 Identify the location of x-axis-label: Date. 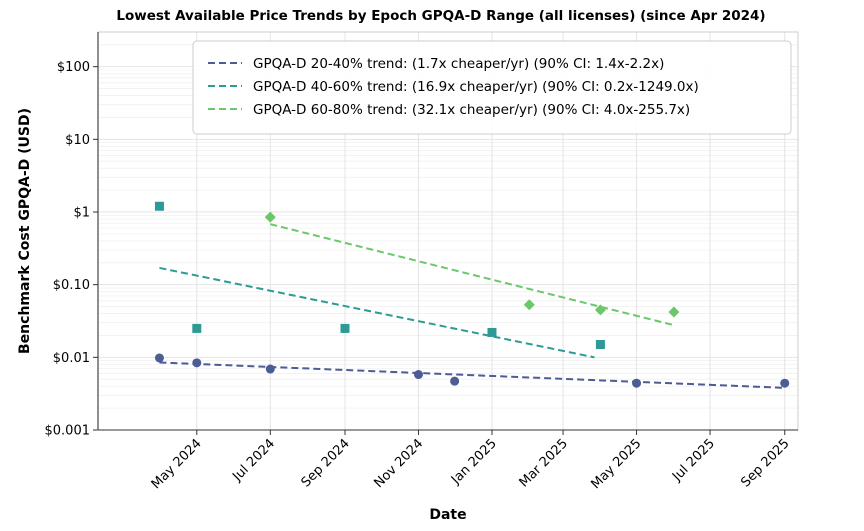
(447, 515).